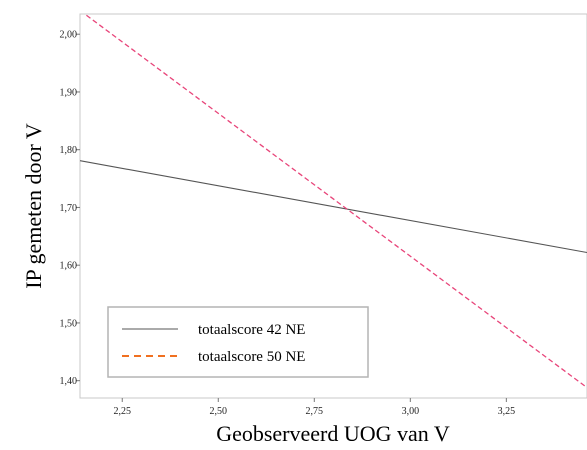 The width and height of the screenshot is (587, 450). What do you see at coordinates (33, 206) in the screenshot?
I see `y-axis-title: IP gemeten door V` at bounding box center [33, 206].